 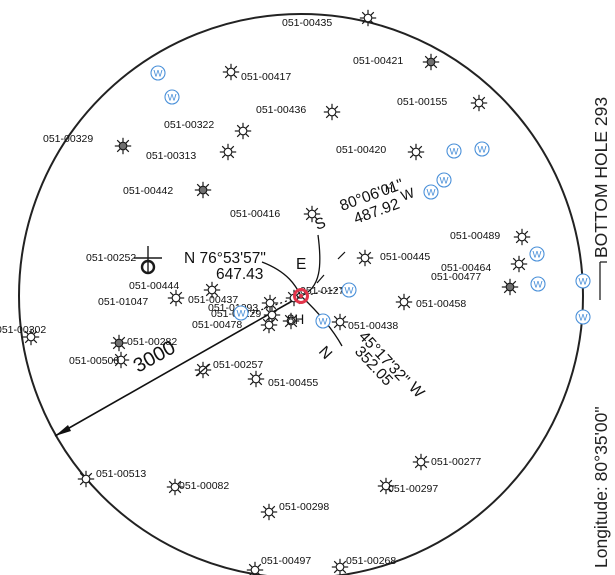 I want to click on well-label: 051-00298, so click(x=304, y=507).